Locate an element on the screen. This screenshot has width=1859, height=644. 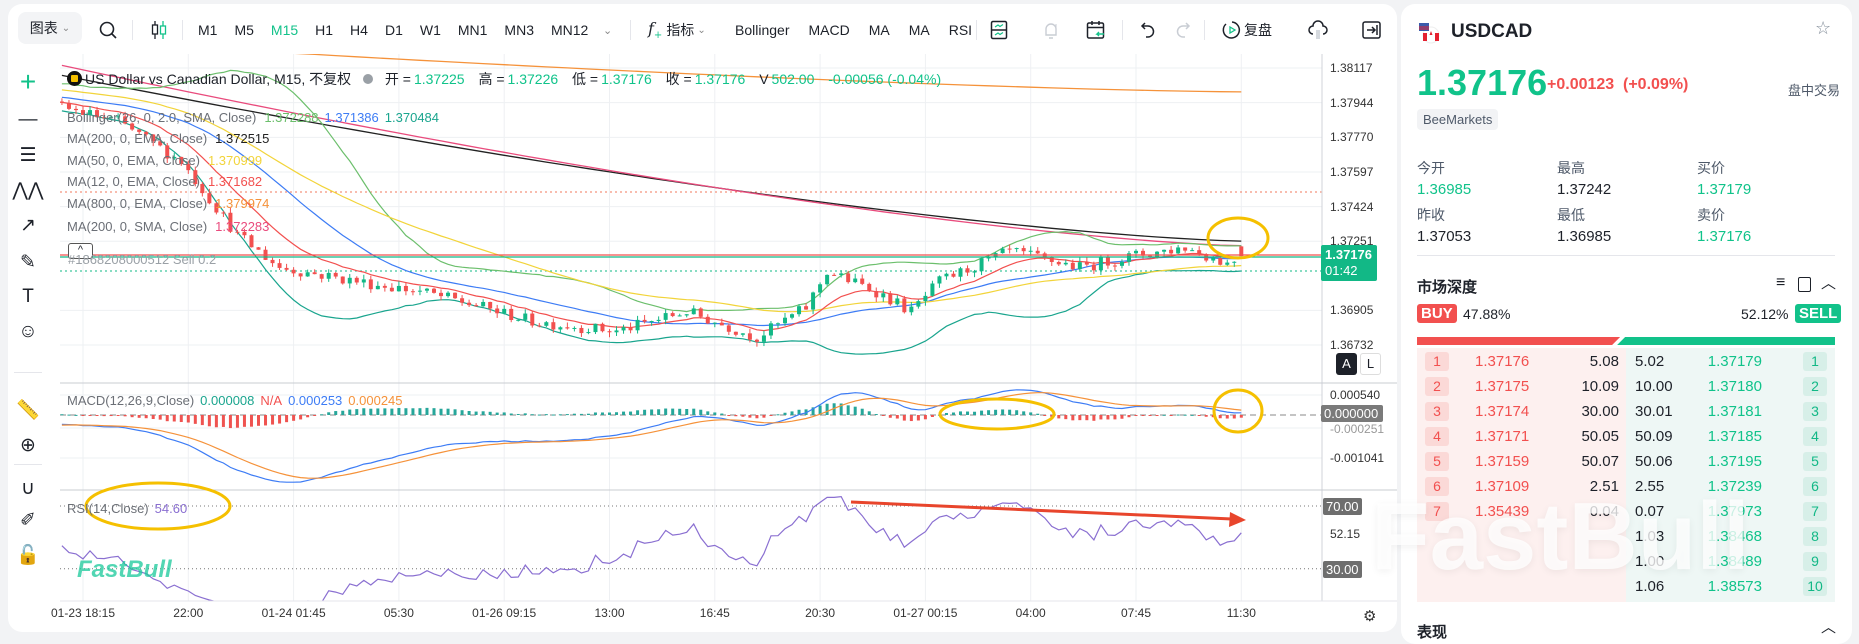
redo-button is located at coordinates (1183, 30).